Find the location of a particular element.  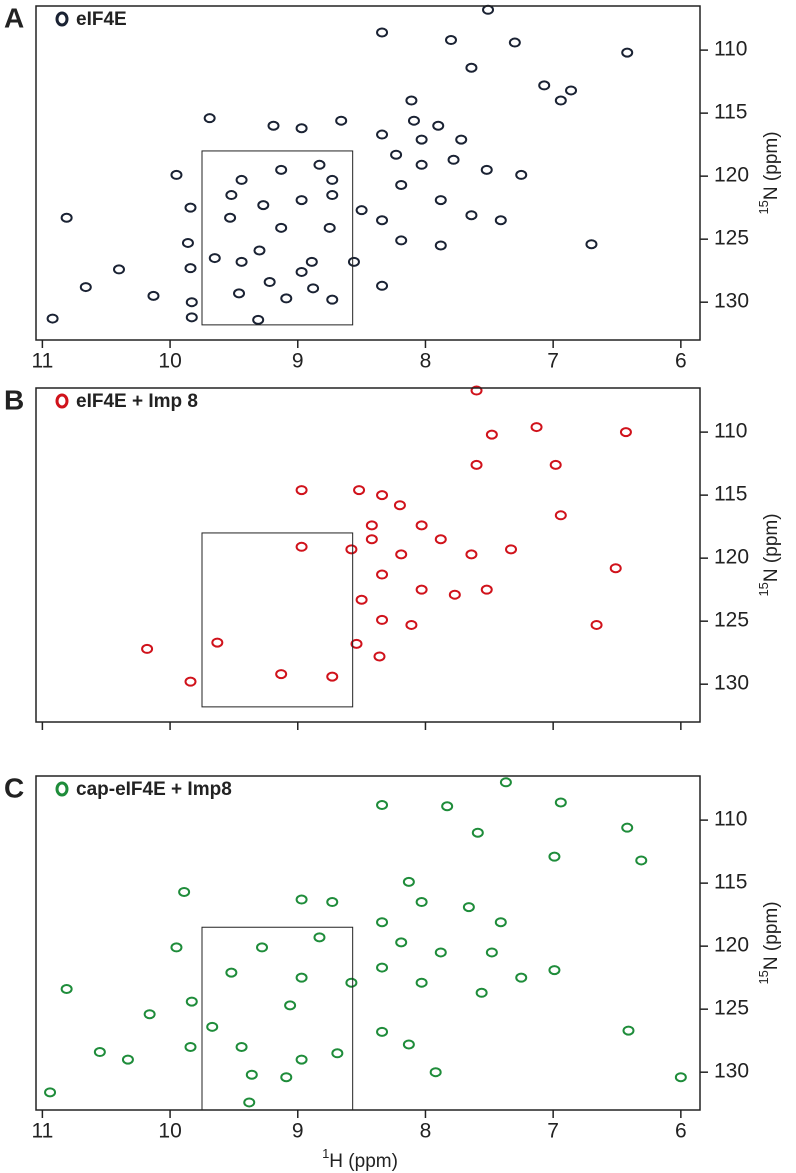

x-tick-label: 11 is located at coordinates (42, 1131).